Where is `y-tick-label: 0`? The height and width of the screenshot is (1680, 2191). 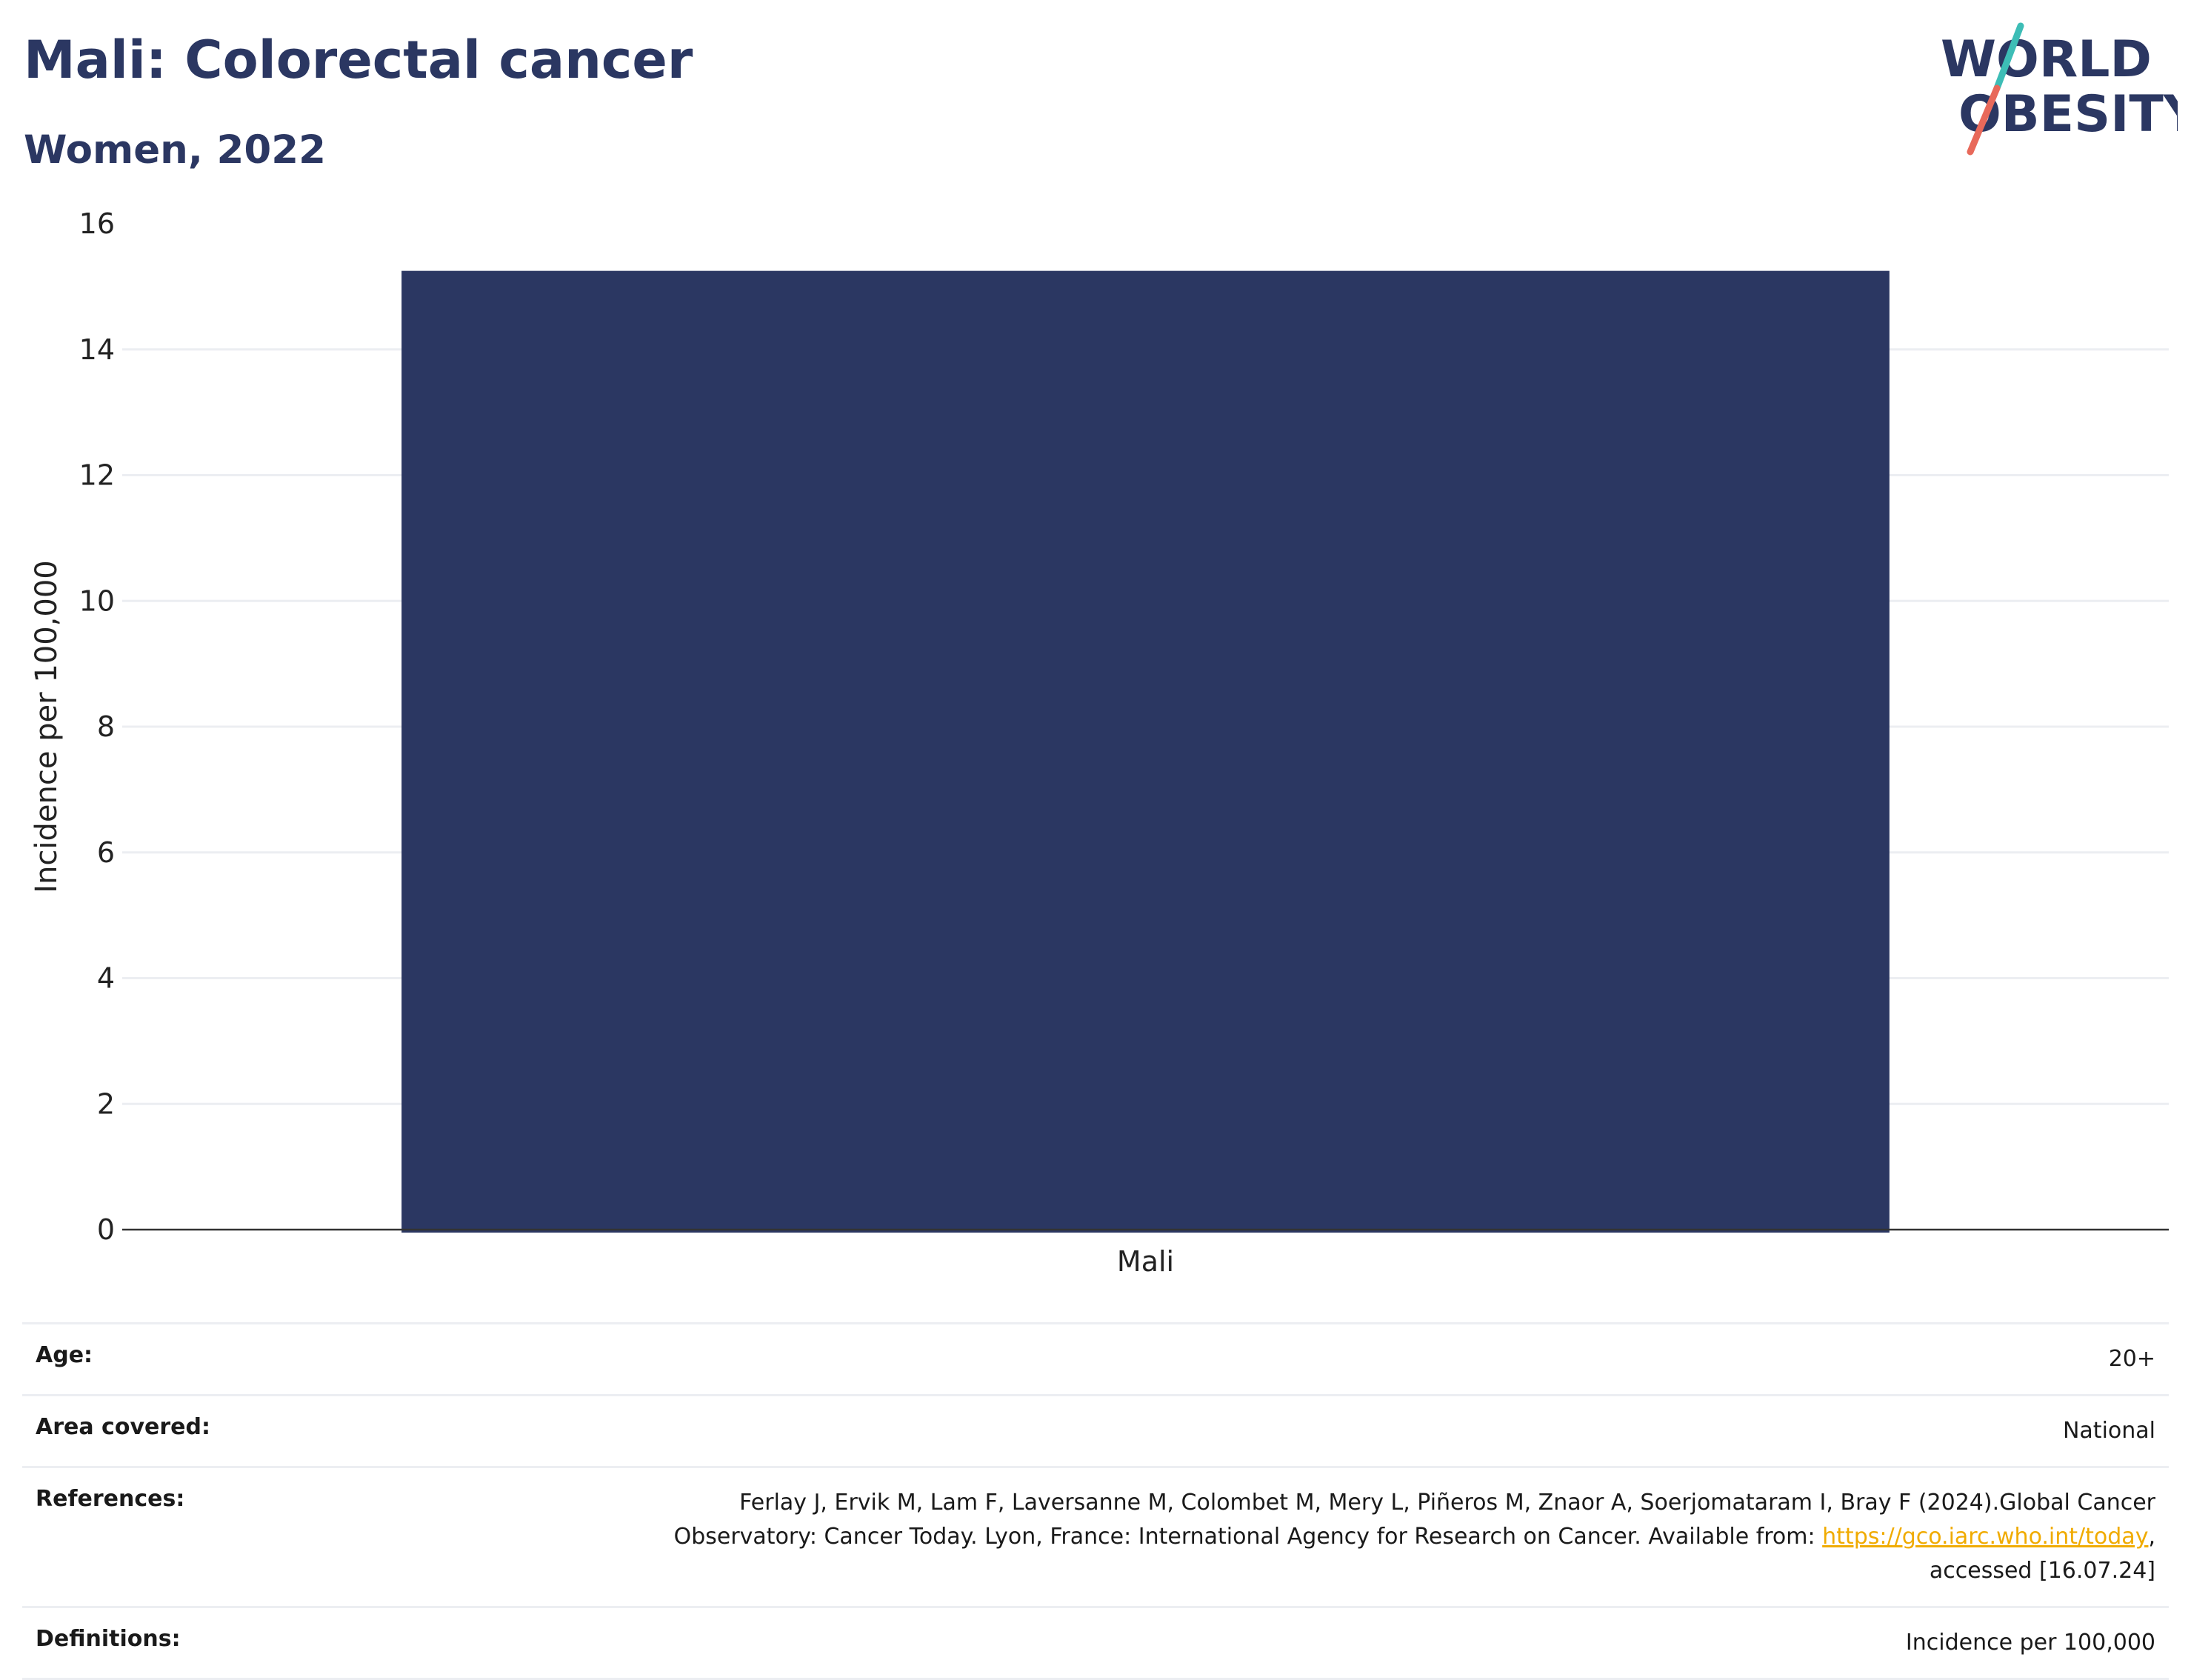
y-tick-label: 0 is located at coordinates (106, 1229).